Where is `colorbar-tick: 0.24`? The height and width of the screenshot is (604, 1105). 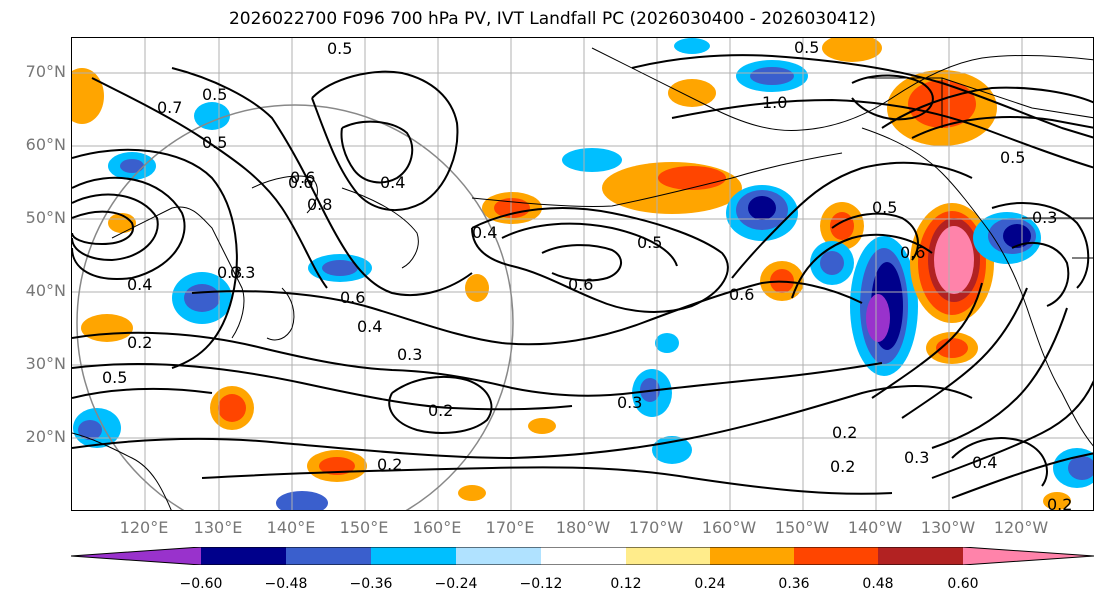
colorbar-tick: 0.24 is located at coordinates (710, 584).